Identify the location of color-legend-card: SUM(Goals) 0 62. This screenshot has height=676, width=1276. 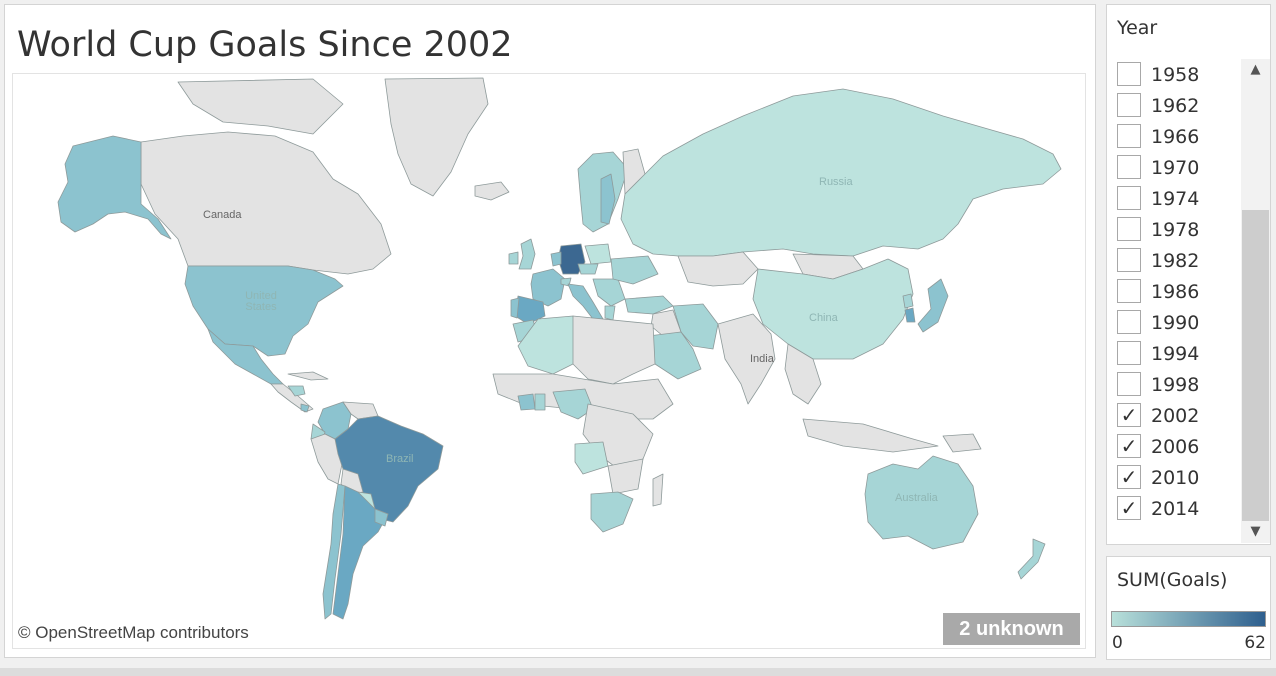
(1188, 608).